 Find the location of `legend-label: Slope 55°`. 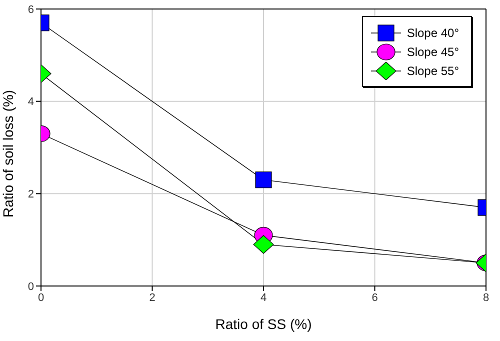

legend-label: Slope 55° is located at coordinates (432, 71).